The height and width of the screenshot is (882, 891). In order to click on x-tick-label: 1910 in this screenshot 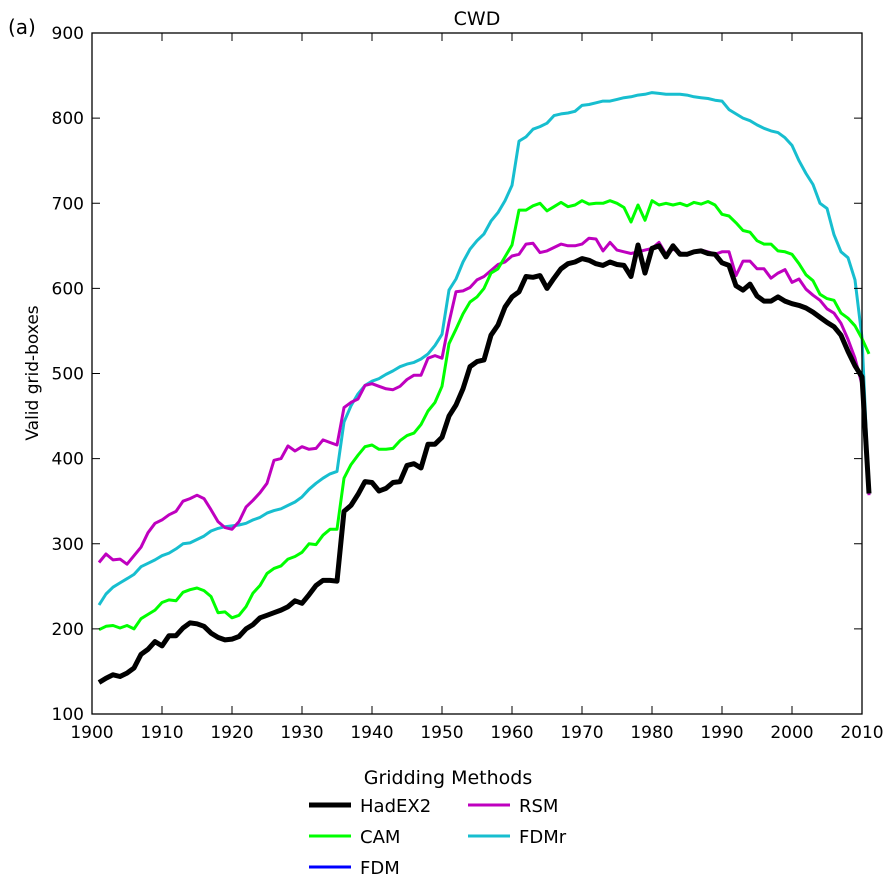, I will do `click(161, 733)`.